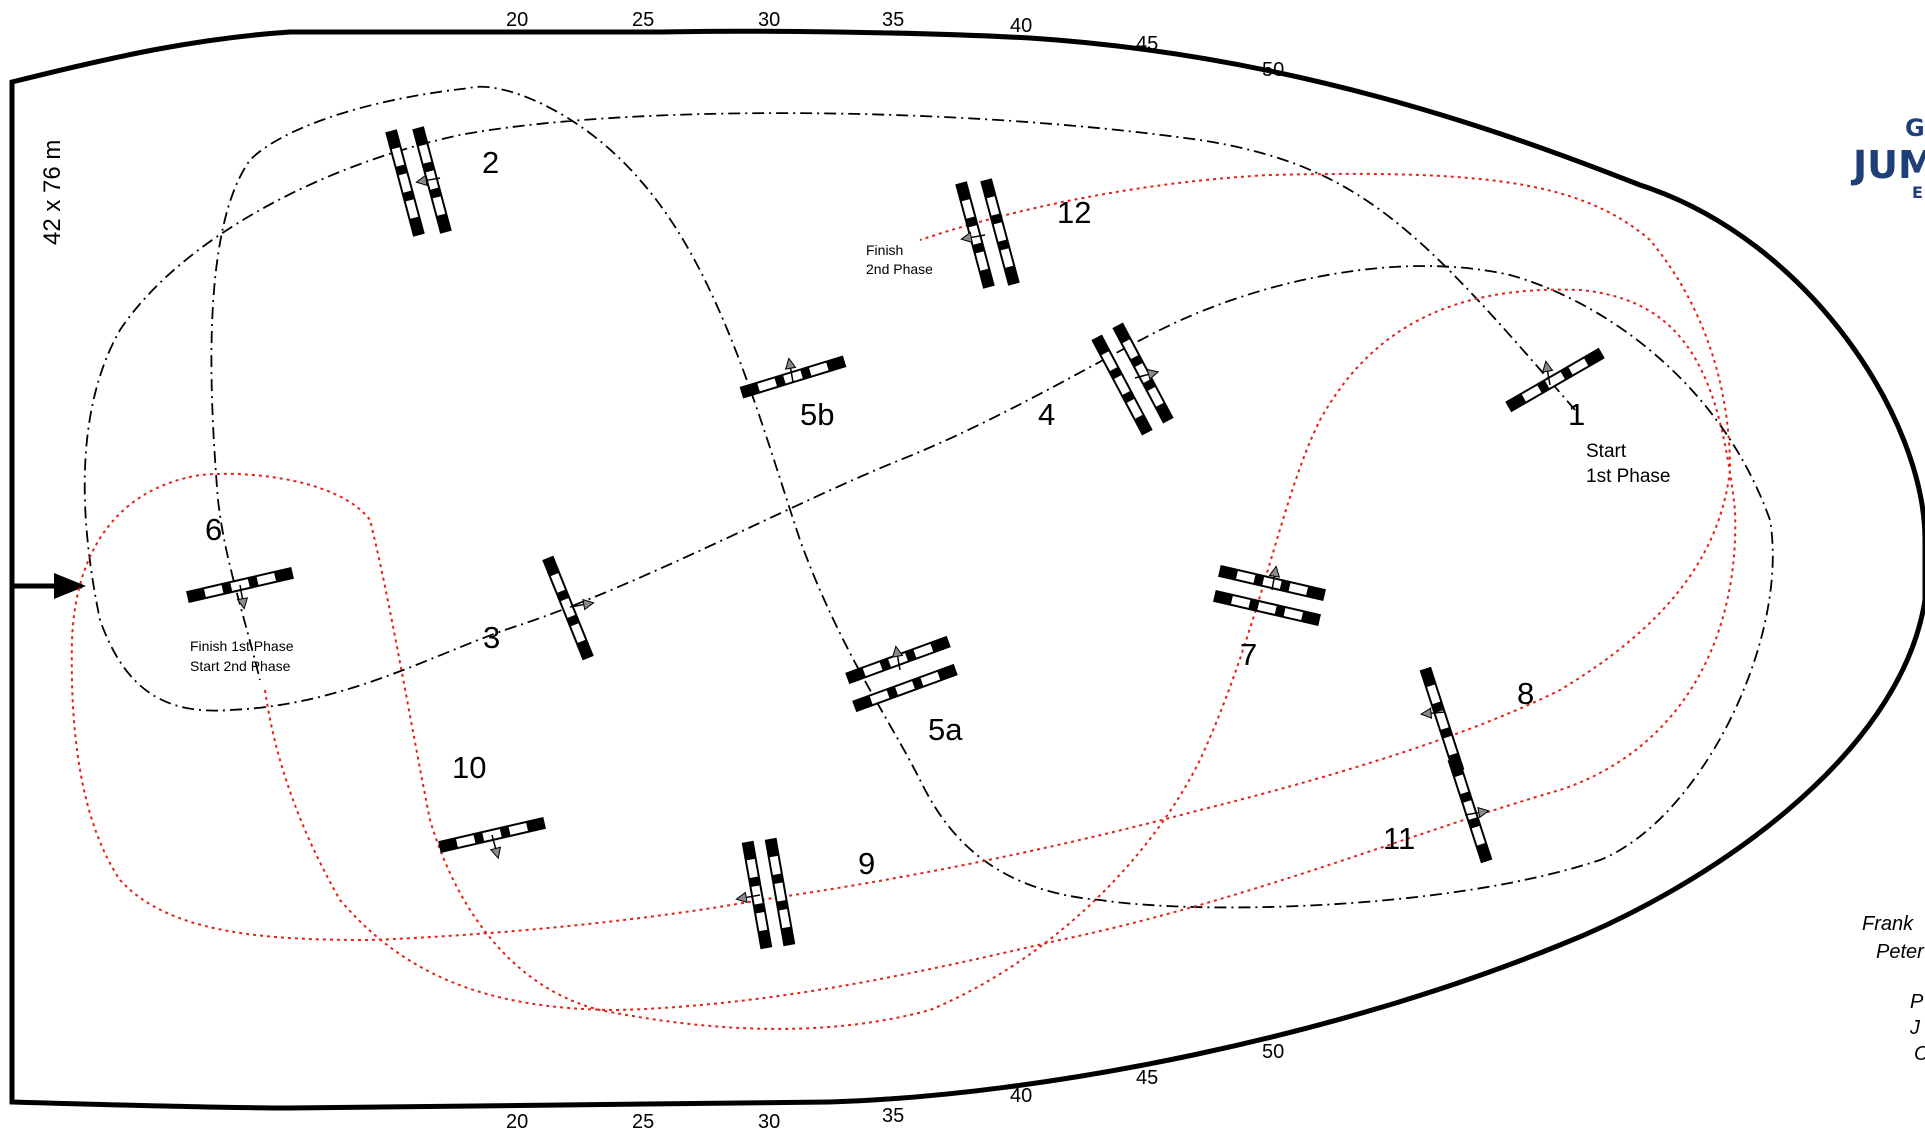 Image resolution: width=1925 pixels, height=1132 pixels. What do you see at coordinates (1888, 924) in the screenshot?
I see `credit-line: Frank` at bounding box center [1888, 924].